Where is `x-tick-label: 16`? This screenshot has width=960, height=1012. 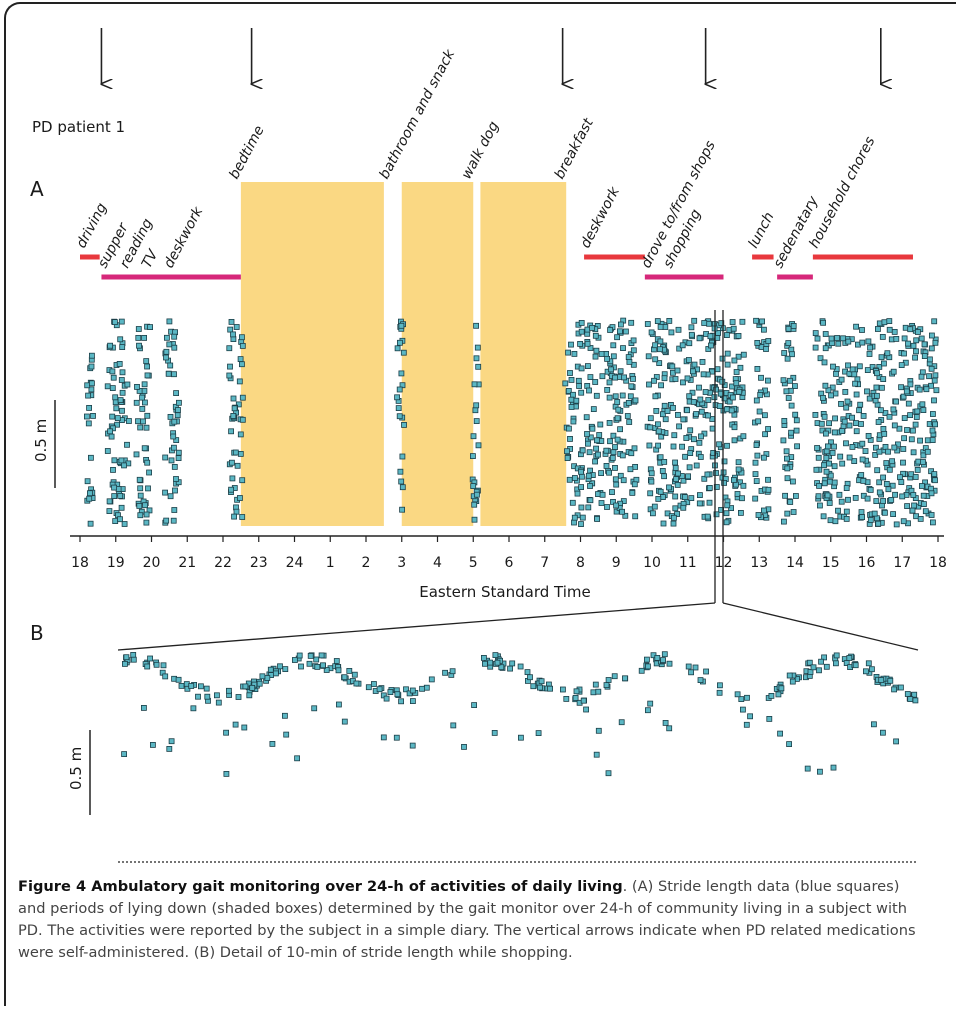
x-tick-label: 16 is located at coordinates (867, 563).